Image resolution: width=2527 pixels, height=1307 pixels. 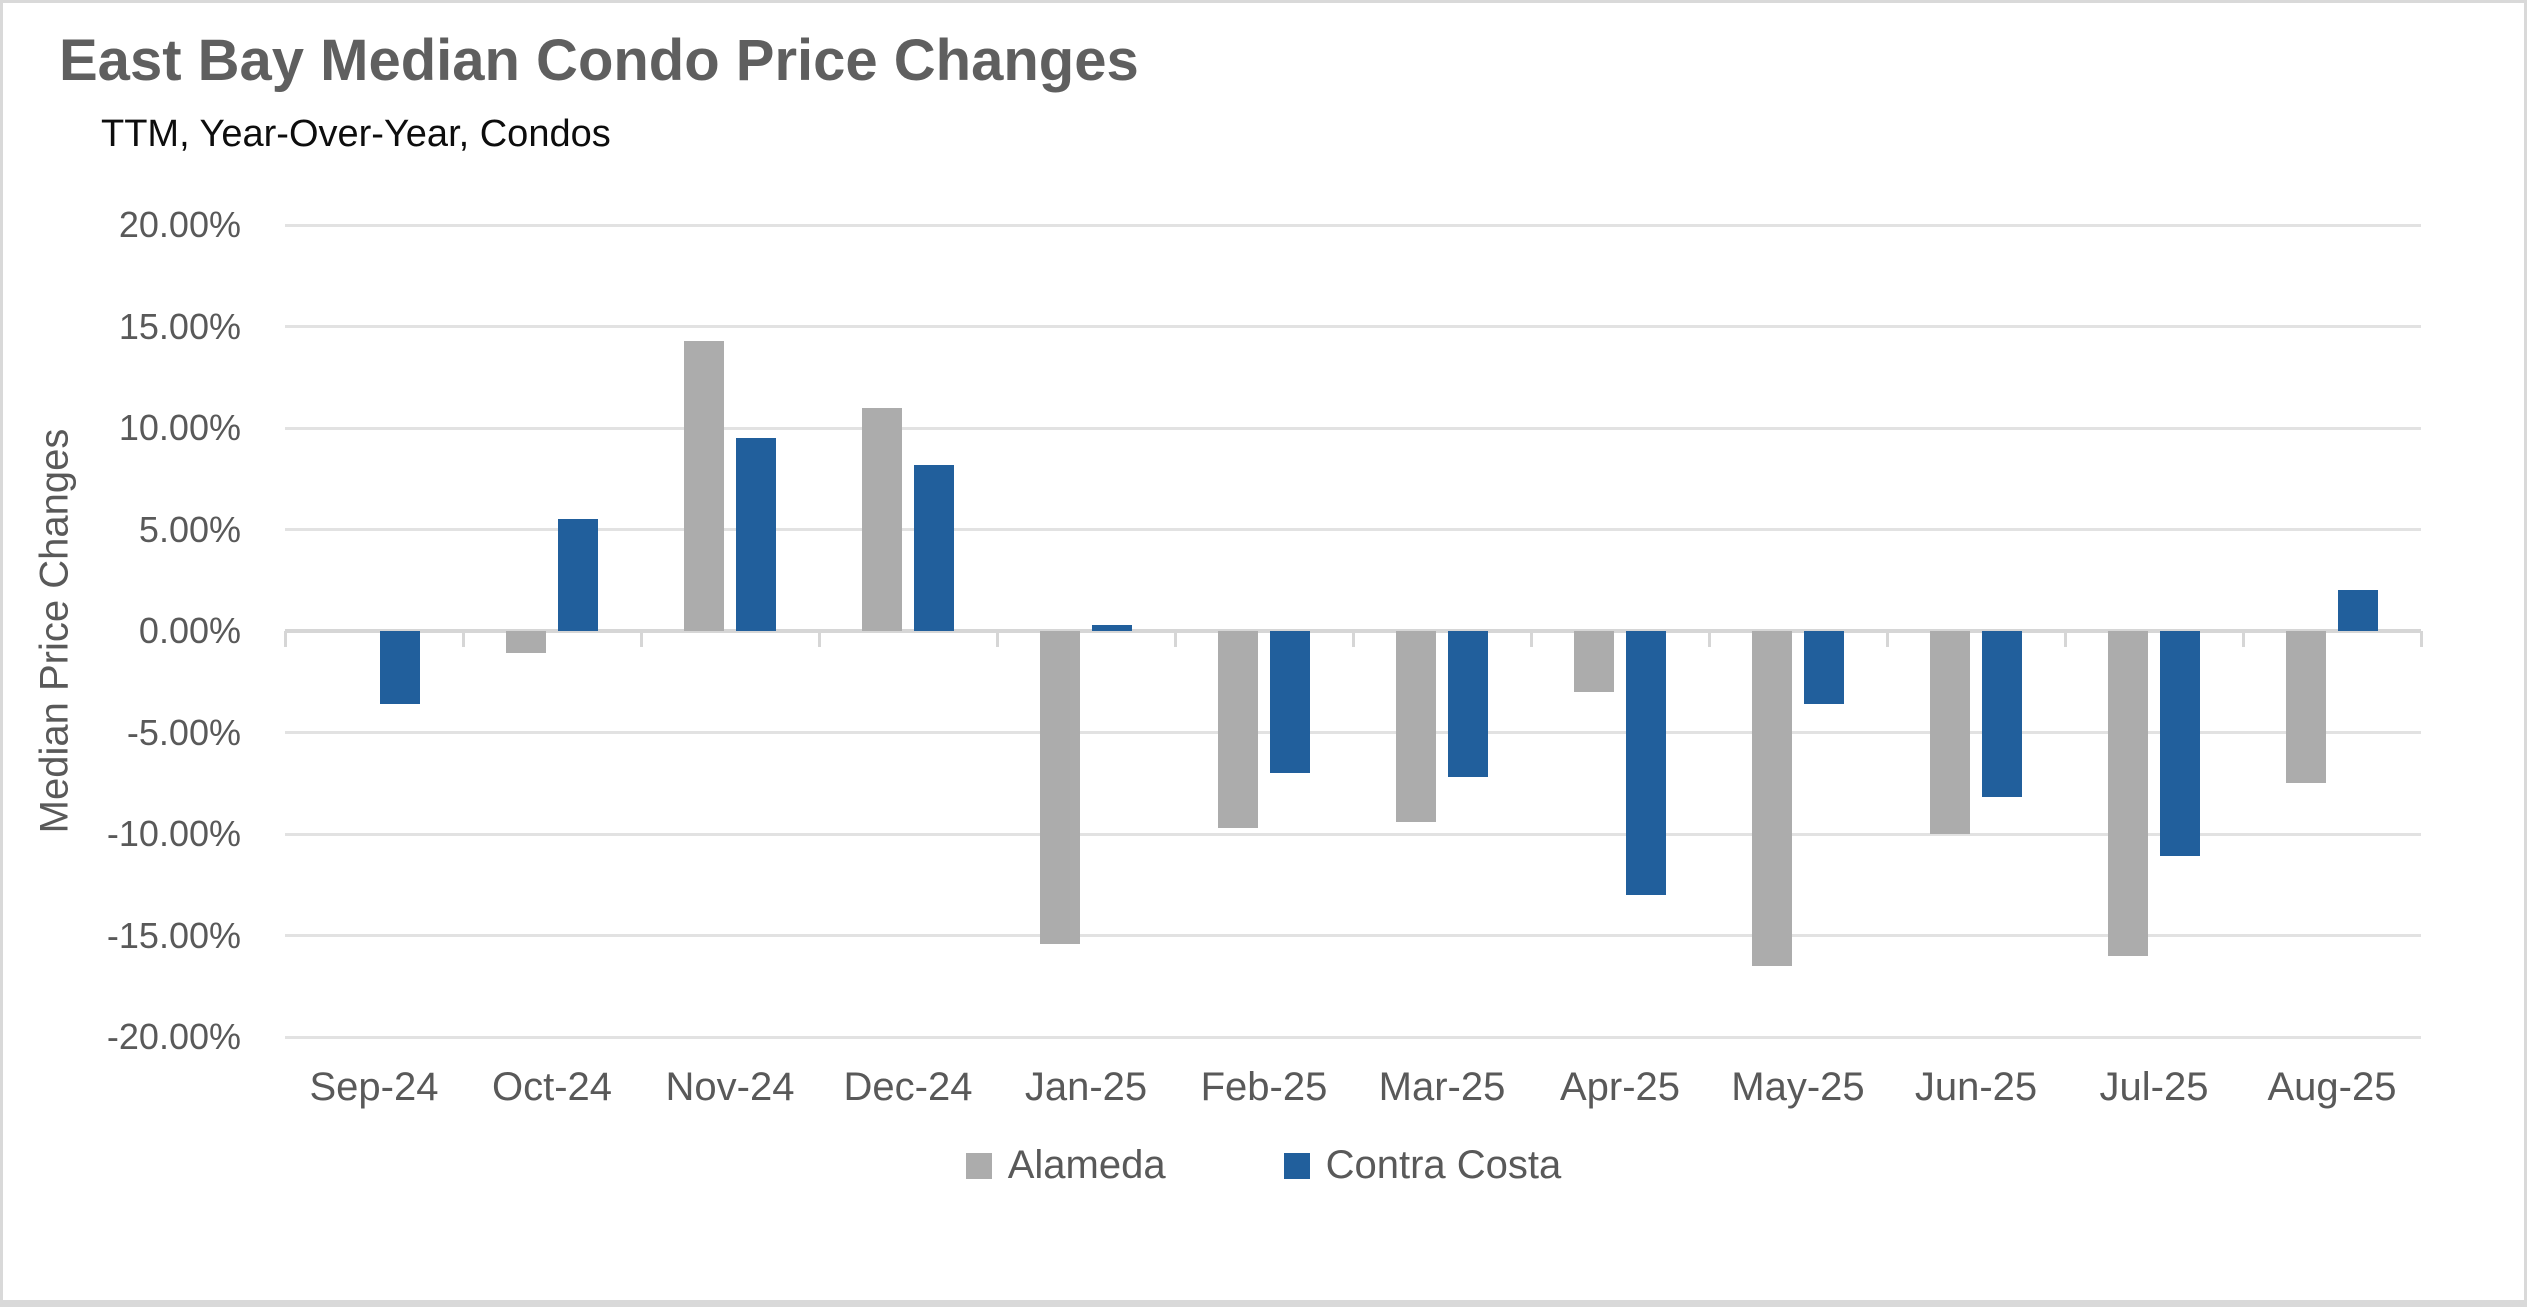 What do you see at coordinates (908, 1087) in the screenshot?
I see `x-tick-label-dec-24: Dec-24` at bounding box center [908, 1087].